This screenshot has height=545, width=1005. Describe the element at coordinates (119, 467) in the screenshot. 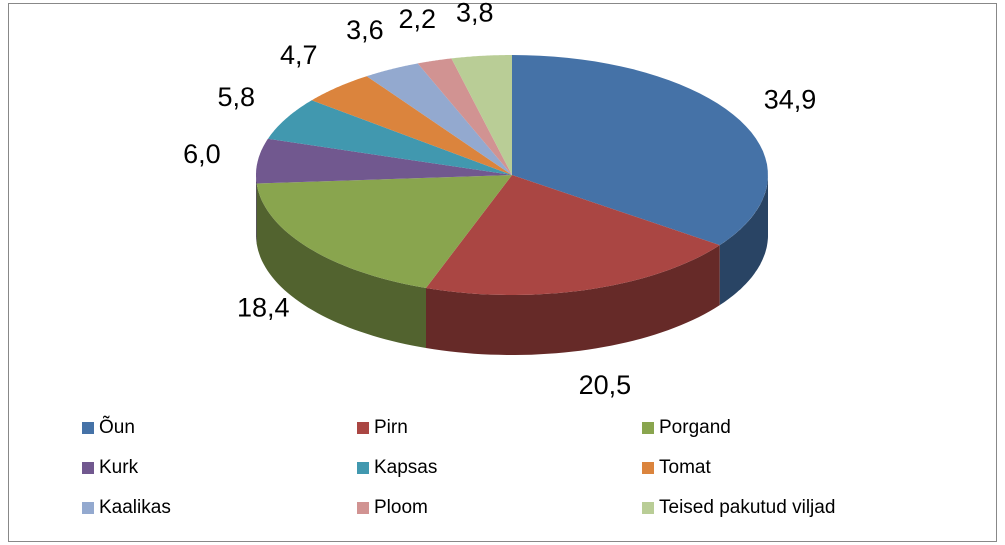

I see `legend-label: Kurk` at that location.